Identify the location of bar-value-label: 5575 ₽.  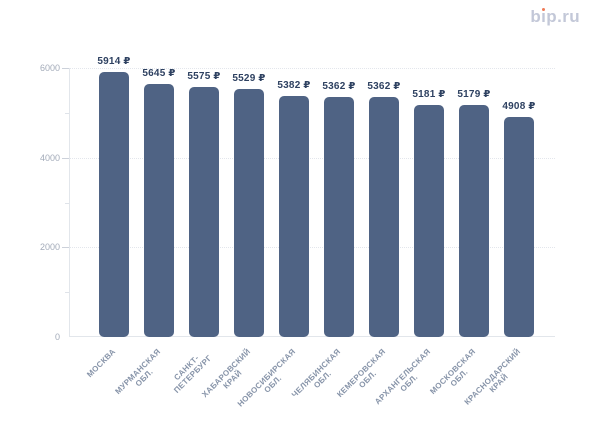
(204, 76).